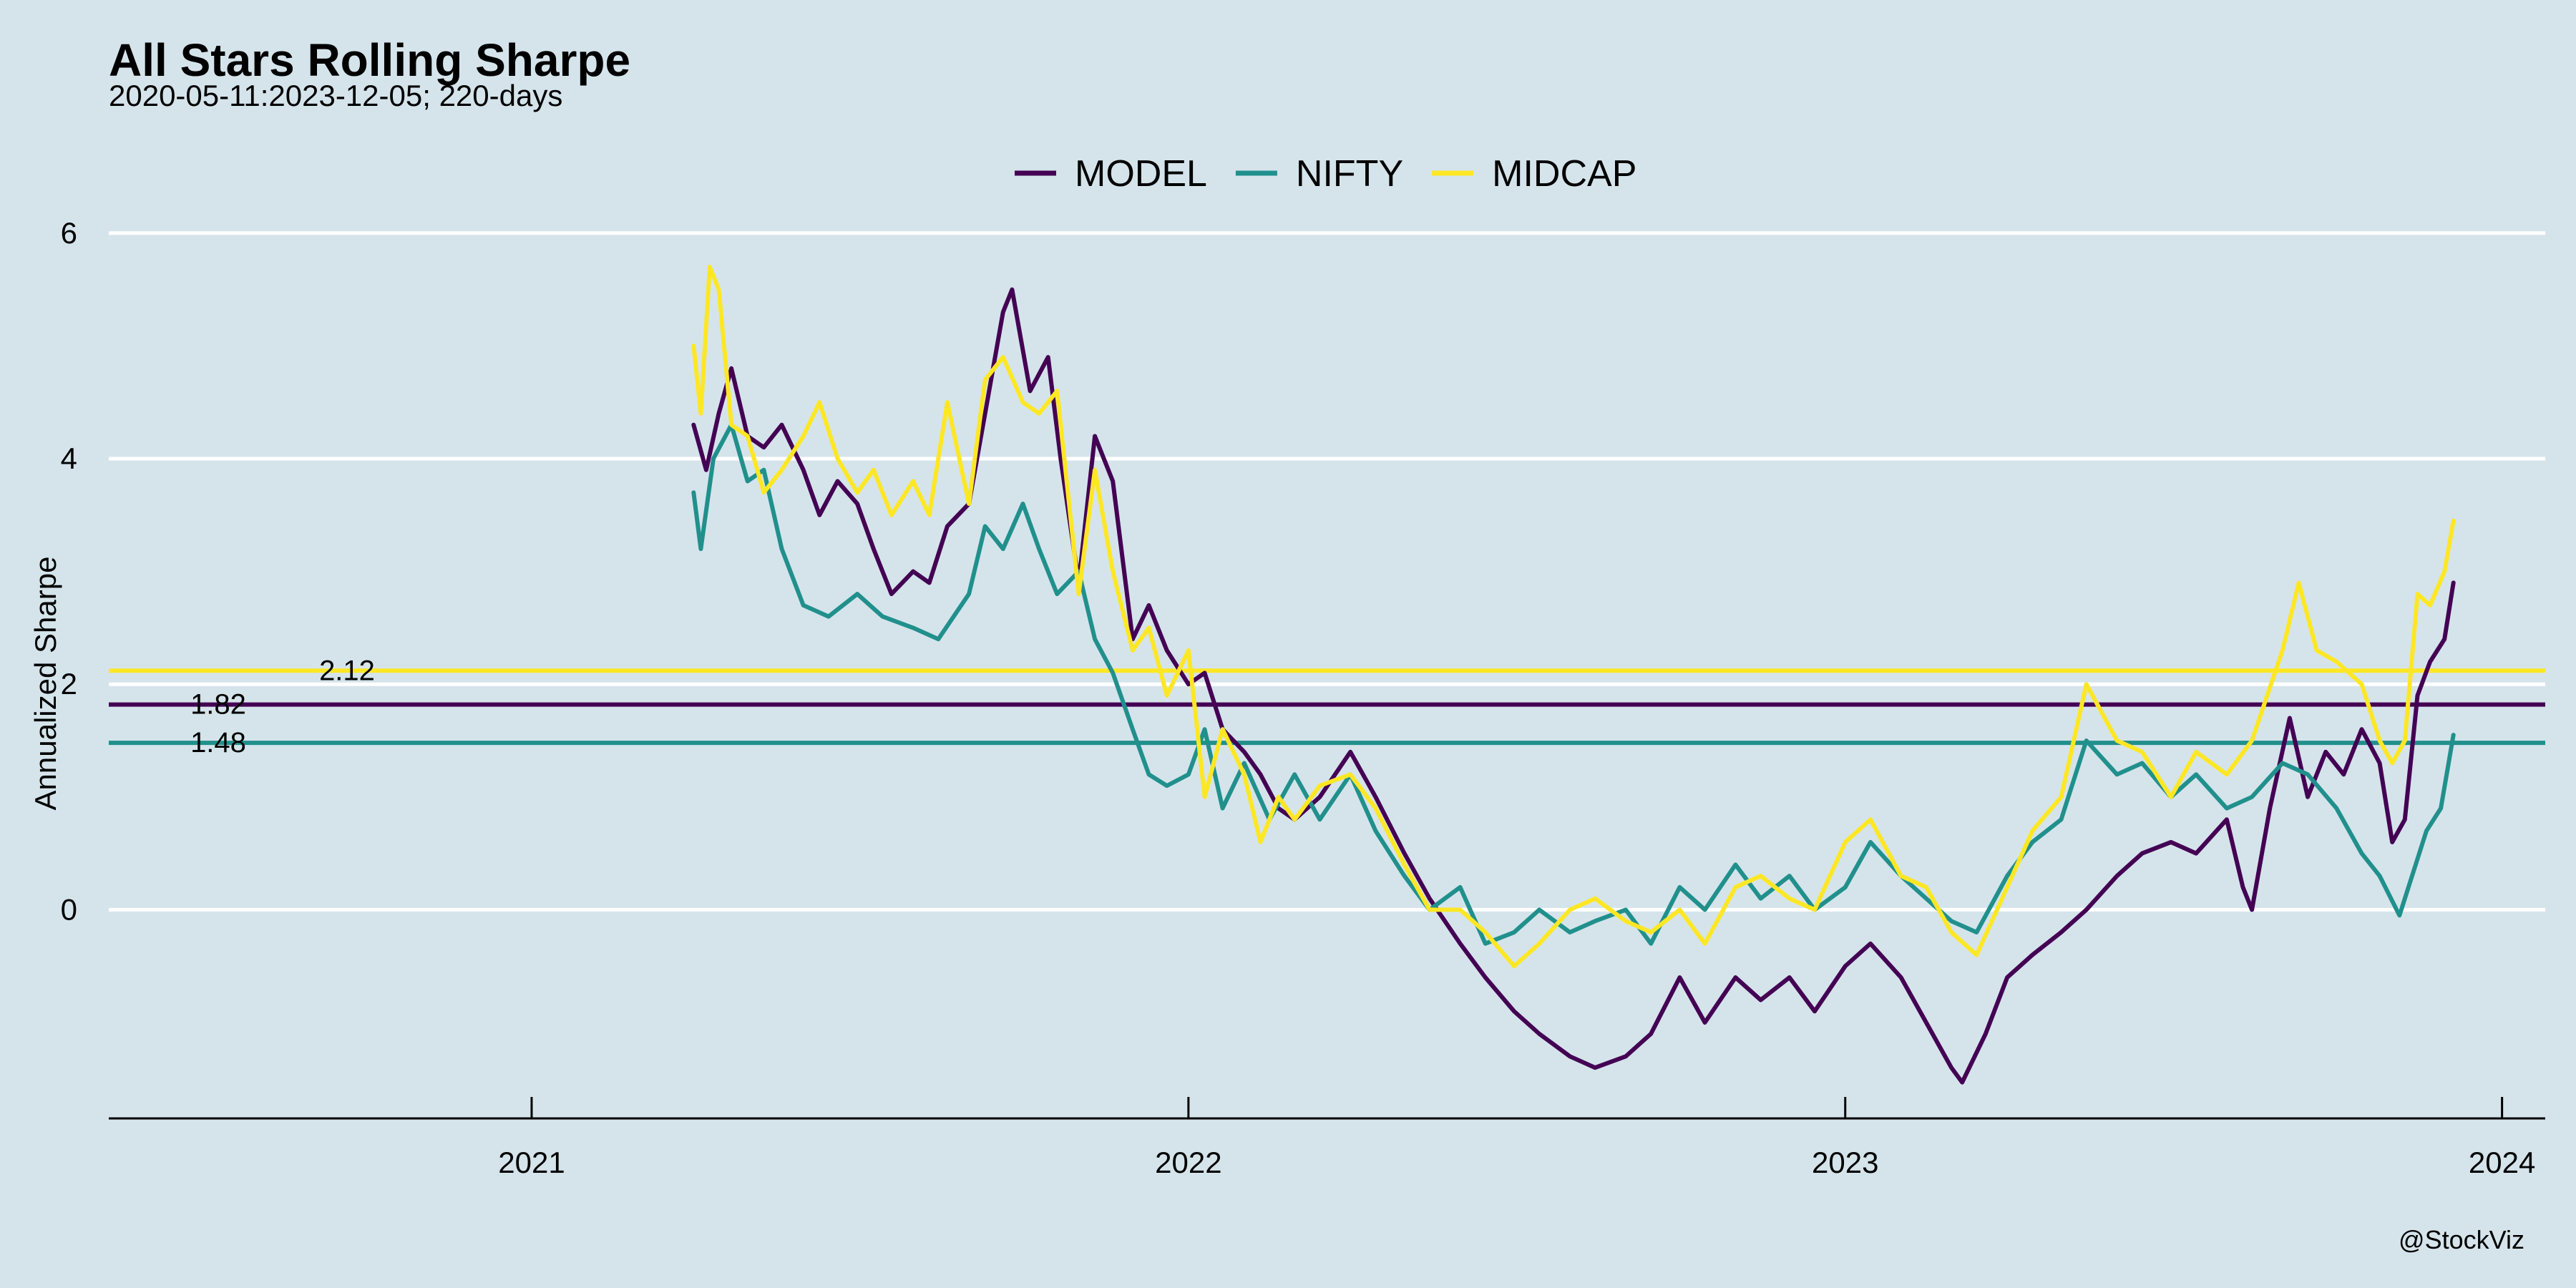  What do you see at coordinates (1516, 1138) in the screenshot?
I see `x-axis-ticks: 2021 2022 2023 2024` at bounding box center [1516, 1138].